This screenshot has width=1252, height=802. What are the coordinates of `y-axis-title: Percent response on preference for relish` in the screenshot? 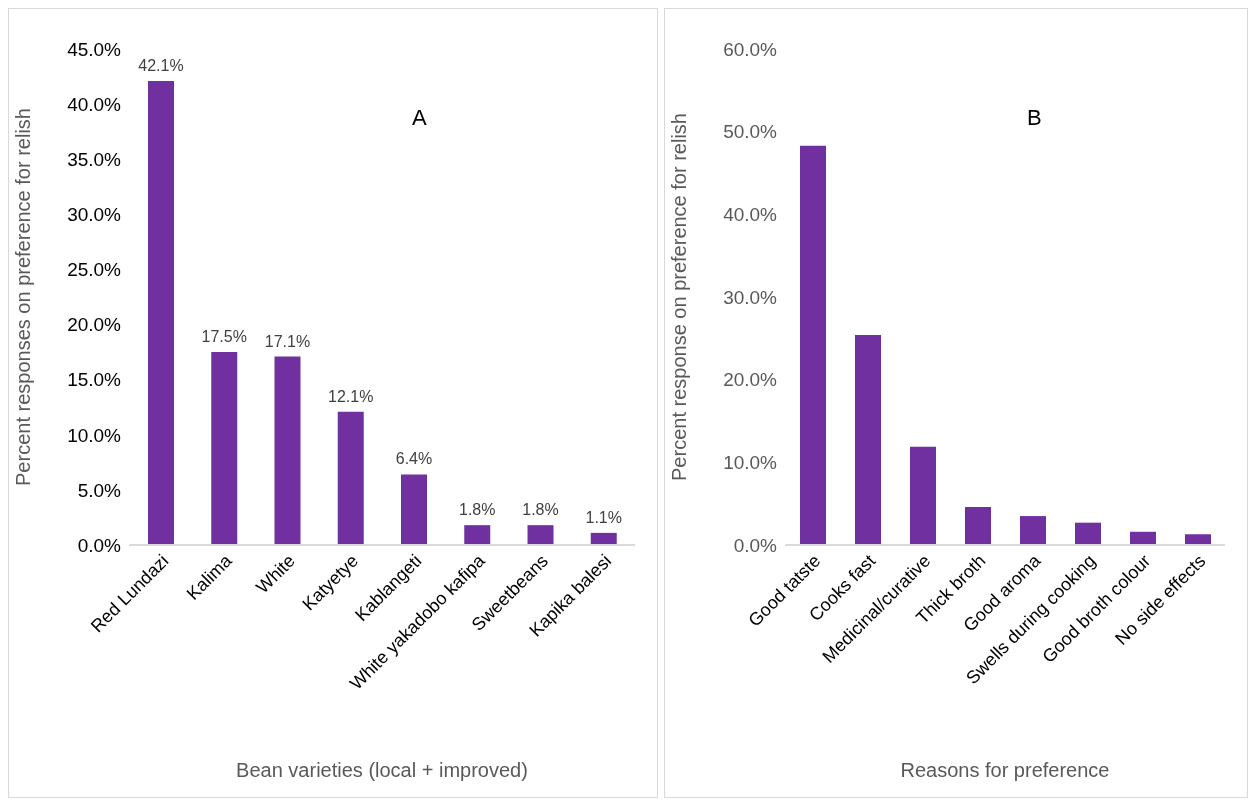 It's located at (679, 297).